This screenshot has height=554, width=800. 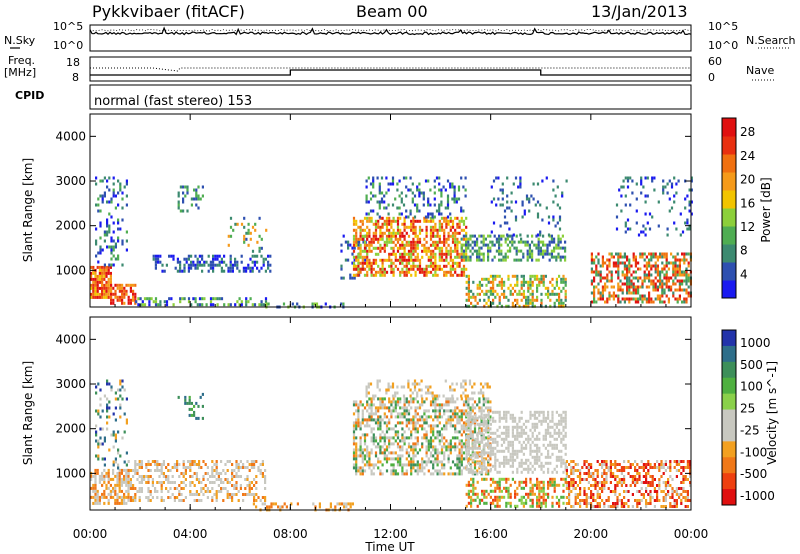 I want to click on cpid-panel: CPID normal (fast stereo) 153, so click(x=353, y=97).